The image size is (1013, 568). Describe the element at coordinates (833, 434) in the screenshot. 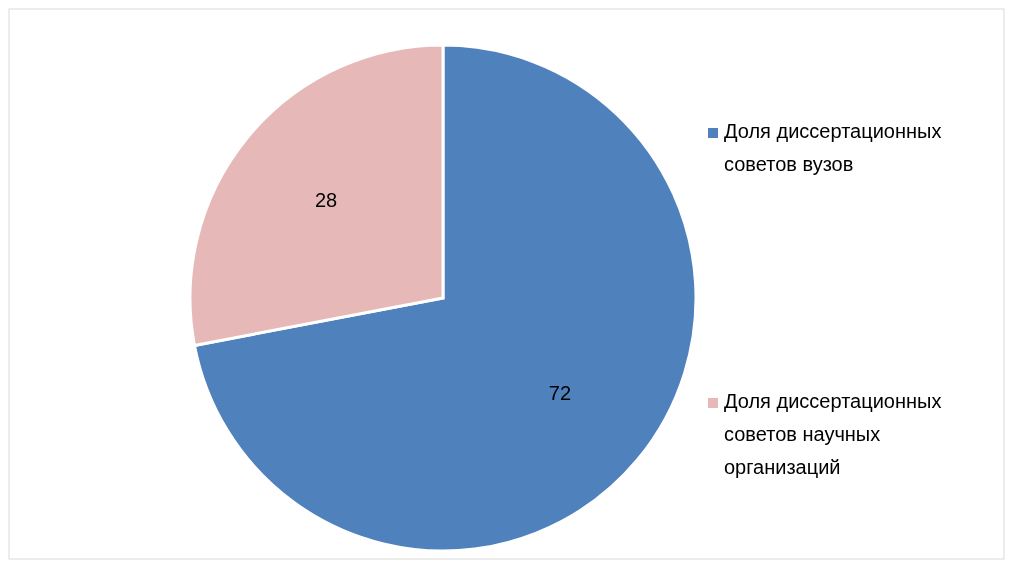

I see `legend-label: Доля диссертационных советов научных организаций` at that location.